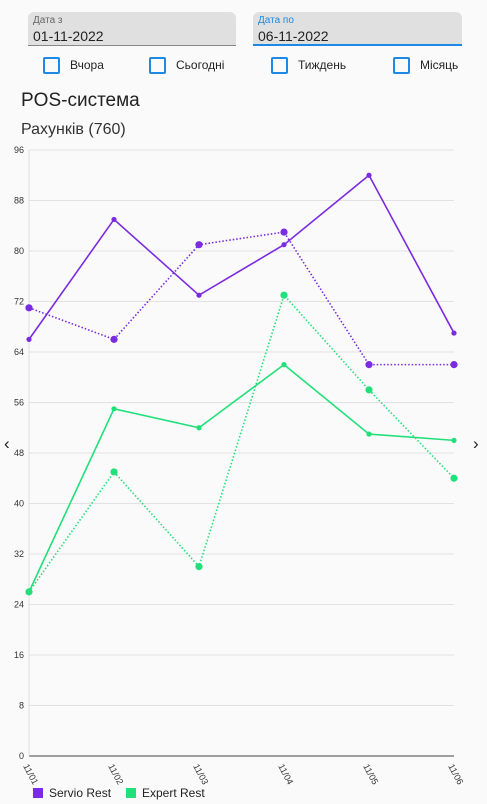 The height and width of the screenshot is (804, 487). Describe the element at coordinates (455, 774) in the screenshot. I see `x-tick-label: 11/06` at that location.